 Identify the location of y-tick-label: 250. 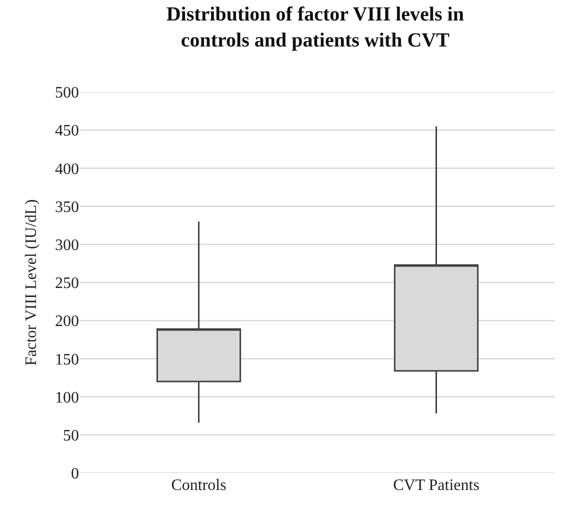
(67, 283).